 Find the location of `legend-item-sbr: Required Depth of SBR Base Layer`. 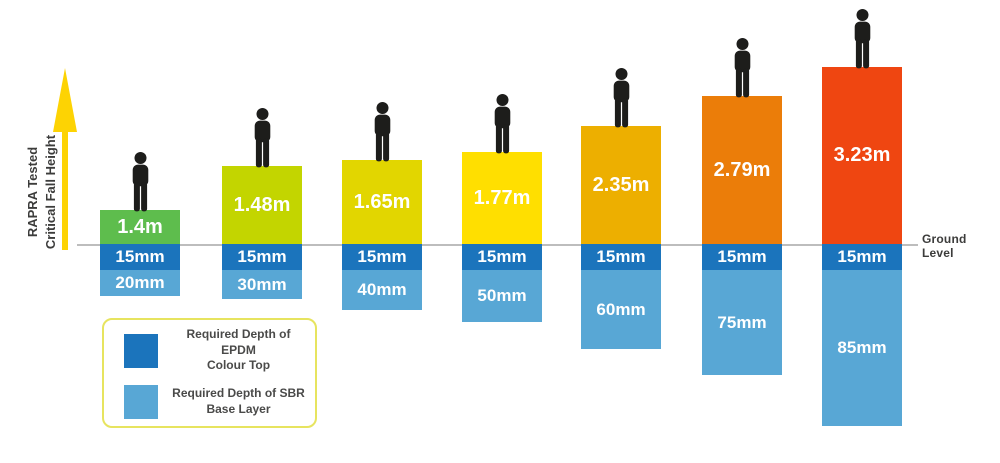

legend-item-sbr: Required Depth of SBR Base Layer is located at coordinates (214, 401).